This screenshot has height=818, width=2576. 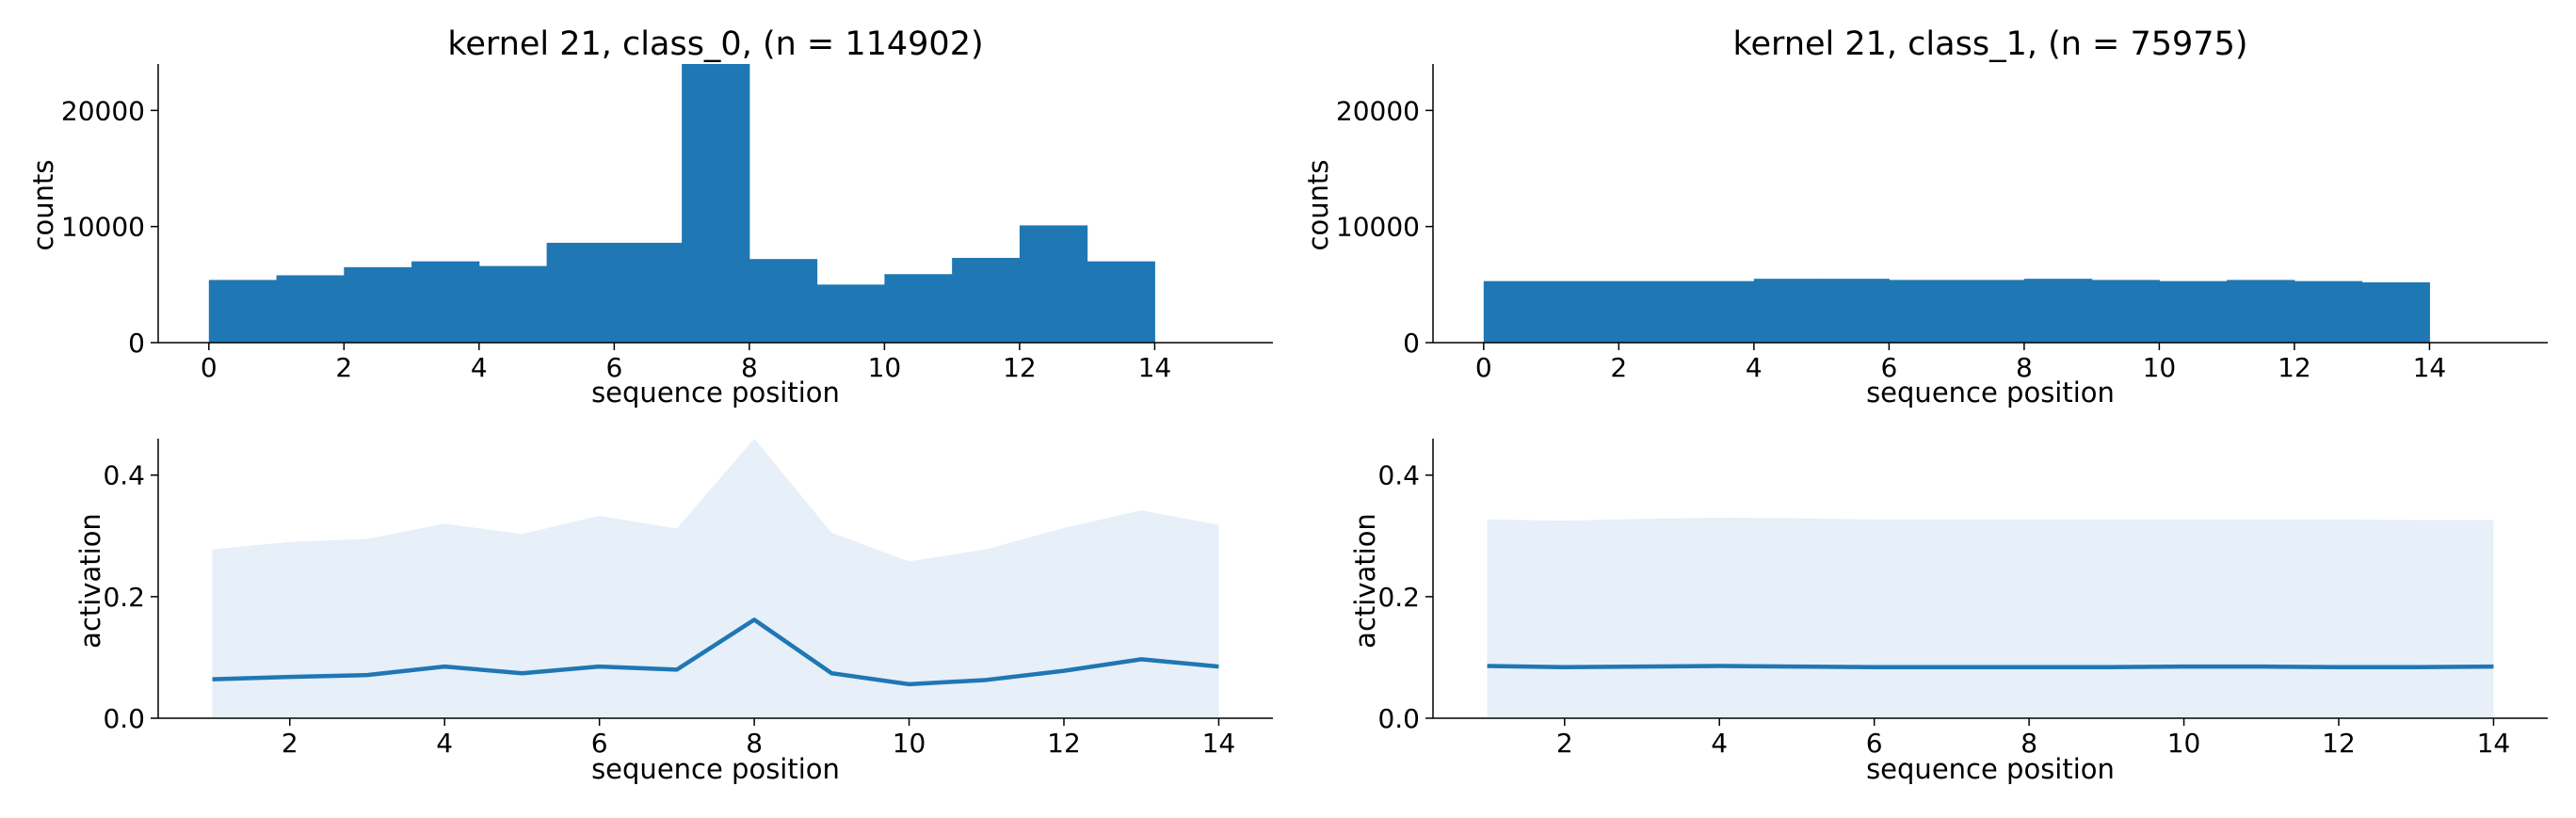 What do you see at coordinates (715, 652) in the screenshot?
I see `mean-activation-line` at bounding box center [715, 652].